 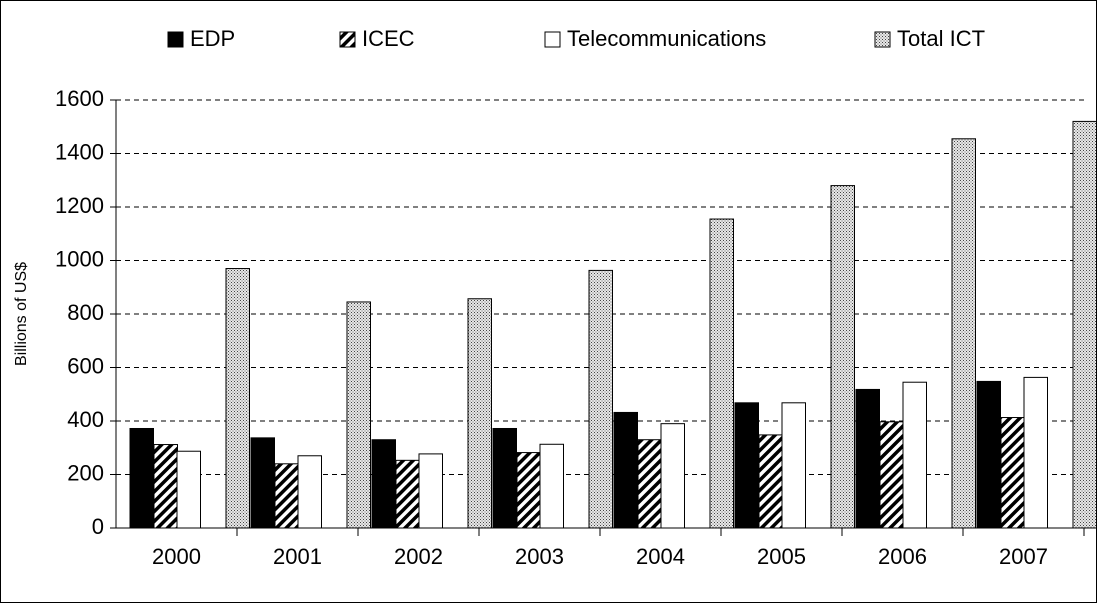 I want to click on x-tick-label: 2002, so click(x=418, y=556).